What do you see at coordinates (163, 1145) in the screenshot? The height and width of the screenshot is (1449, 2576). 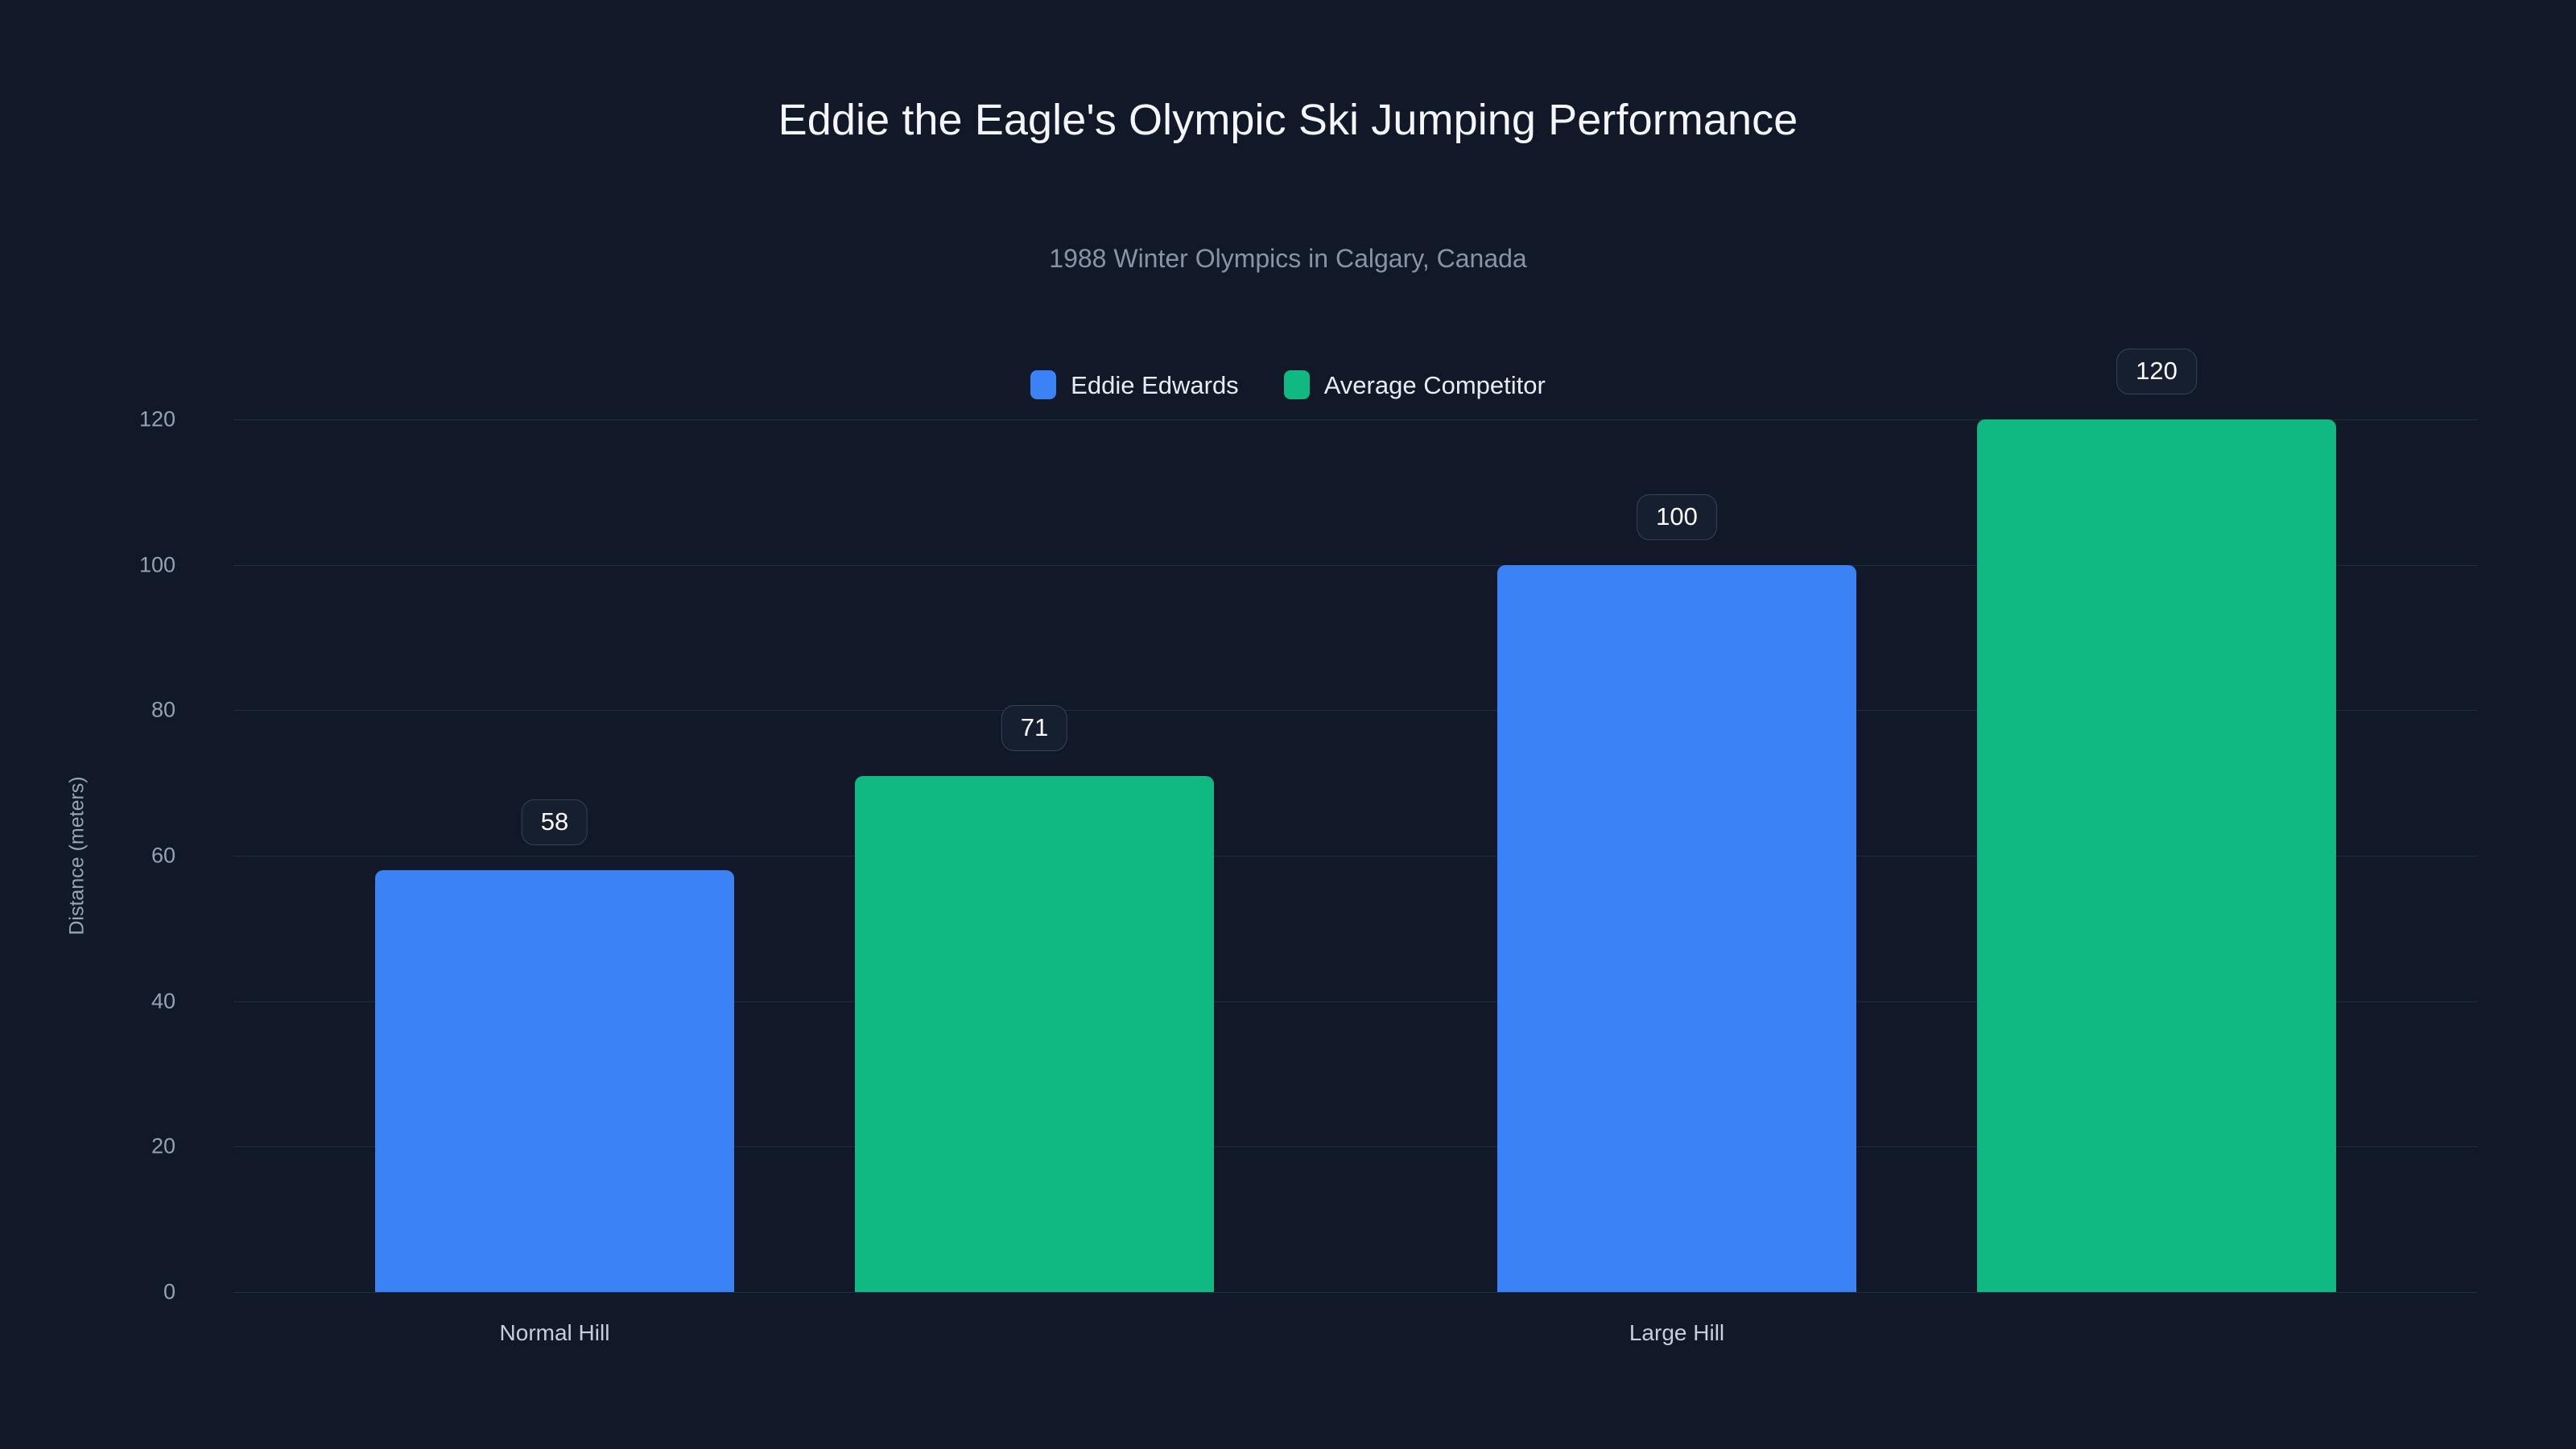 I see `y-axis-tick-label: 20` at bounding box center [163, 1145].